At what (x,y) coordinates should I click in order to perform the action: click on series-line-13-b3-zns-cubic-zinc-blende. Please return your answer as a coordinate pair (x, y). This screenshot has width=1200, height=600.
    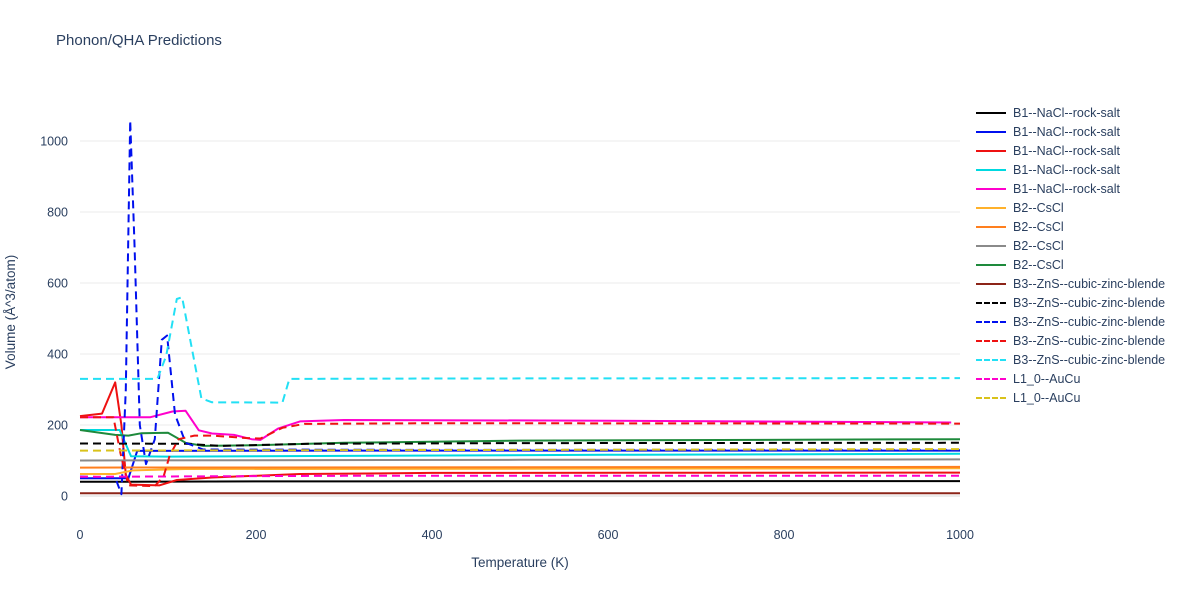
    Looking at the image, I should click on (520, 350).